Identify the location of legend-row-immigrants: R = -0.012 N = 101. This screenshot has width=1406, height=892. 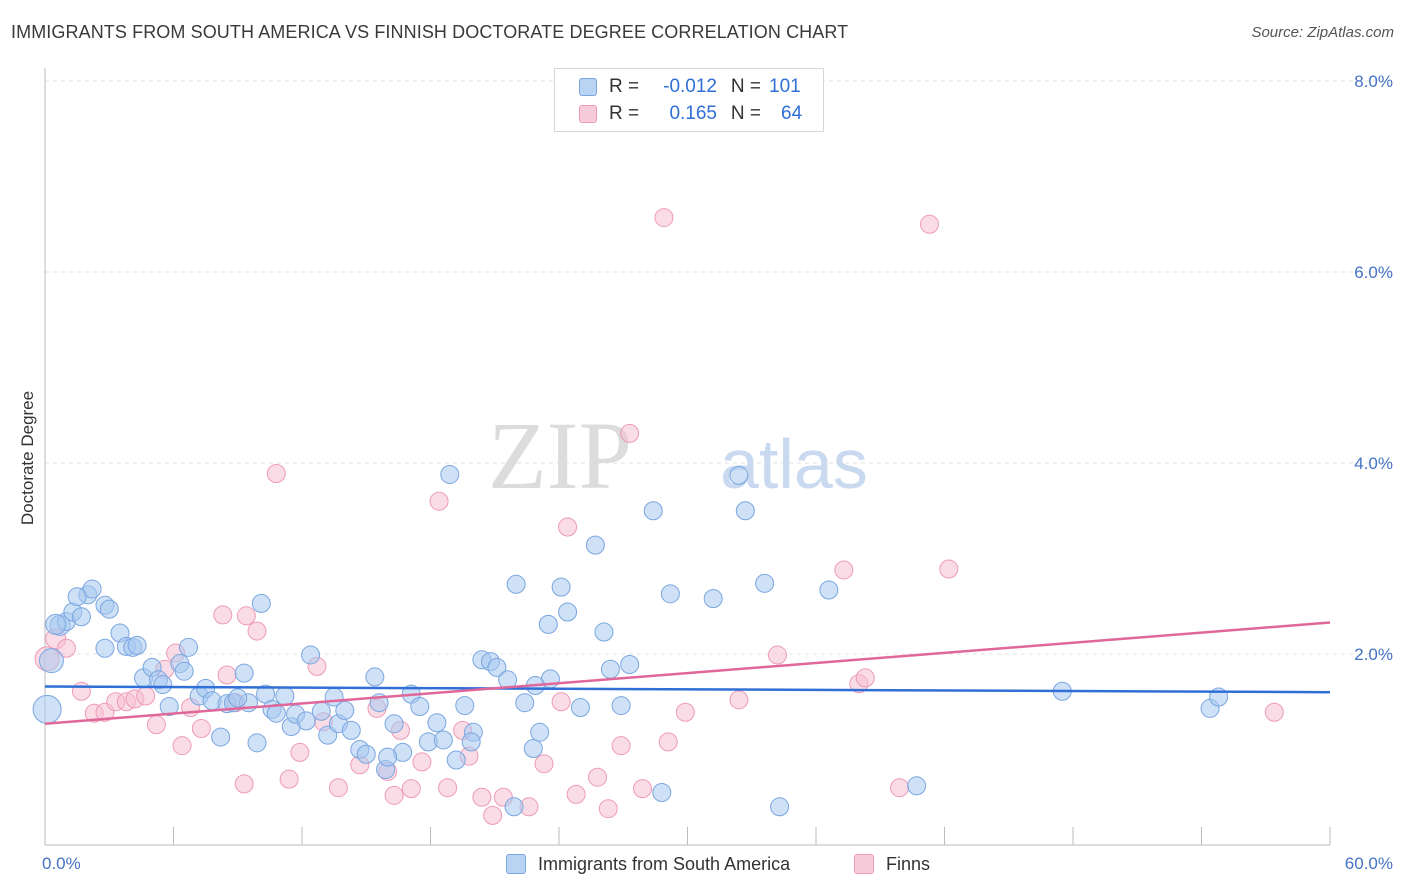
(690, 87).